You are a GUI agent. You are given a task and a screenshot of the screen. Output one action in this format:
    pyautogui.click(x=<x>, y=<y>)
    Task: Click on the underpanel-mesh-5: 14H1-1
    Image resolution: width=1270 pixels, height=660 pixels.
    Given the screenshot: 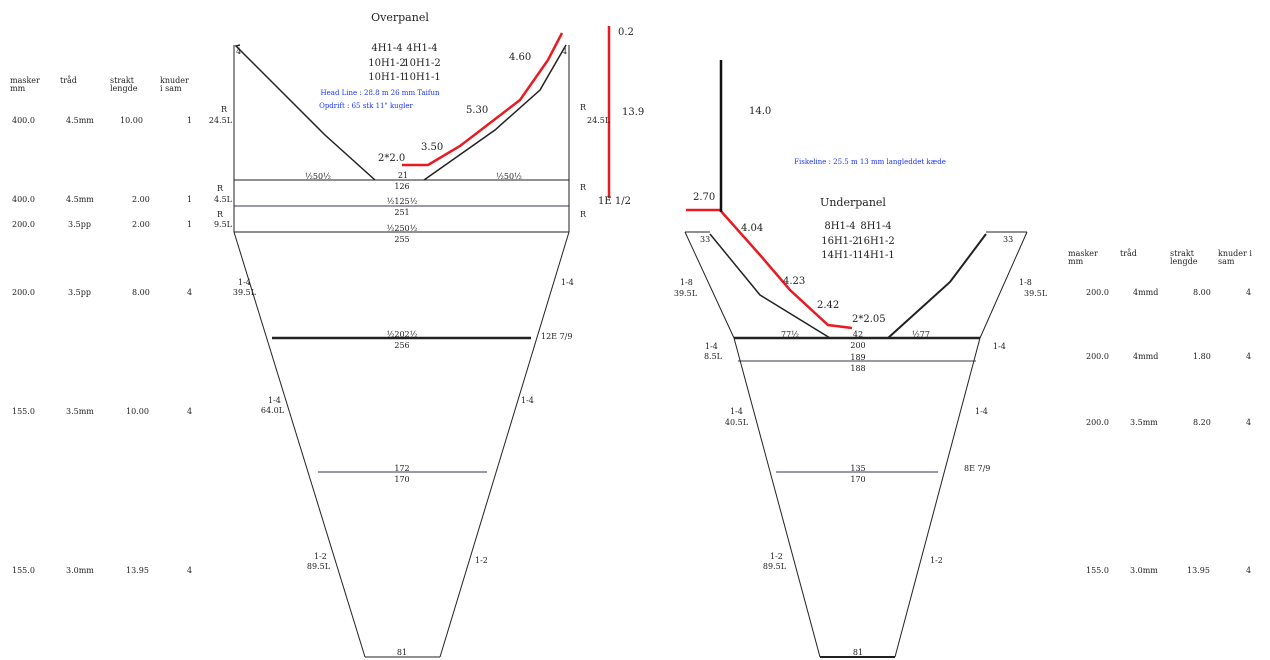 What is the action you would take?
    pyautogui.click(x=840, y=255)
    